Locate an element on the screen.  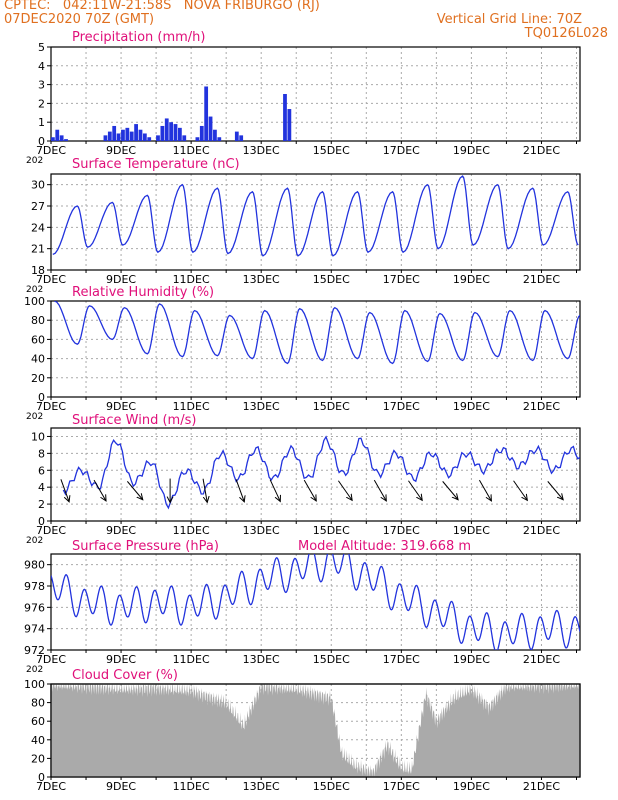
rh-xtick-label: 13DEC is located at coordinates (261, 406).